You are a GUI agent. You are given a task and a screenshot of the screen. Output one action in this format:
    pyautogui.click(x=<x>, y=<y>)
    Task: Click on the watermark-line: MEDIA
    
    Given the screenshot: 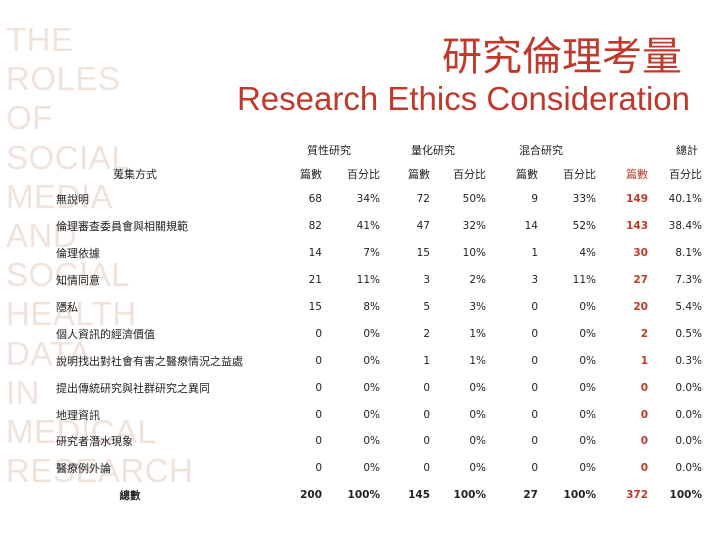 What is the action you would take?
    pyautogui.click(x=60, y=196)
    